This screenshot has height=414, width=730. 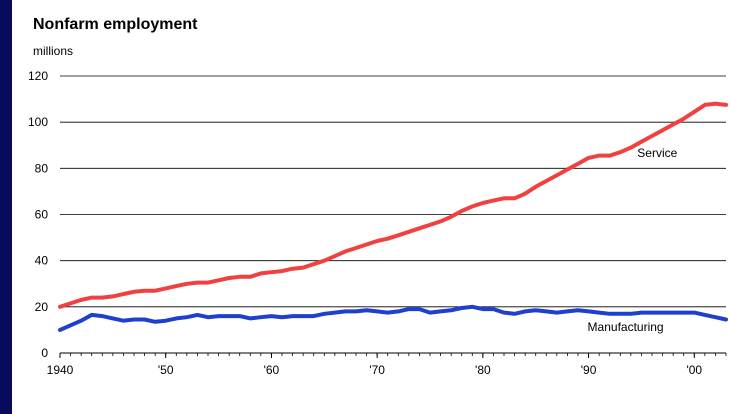 I want to click on x-tick-label: 1940, so click(x=60, y=370).